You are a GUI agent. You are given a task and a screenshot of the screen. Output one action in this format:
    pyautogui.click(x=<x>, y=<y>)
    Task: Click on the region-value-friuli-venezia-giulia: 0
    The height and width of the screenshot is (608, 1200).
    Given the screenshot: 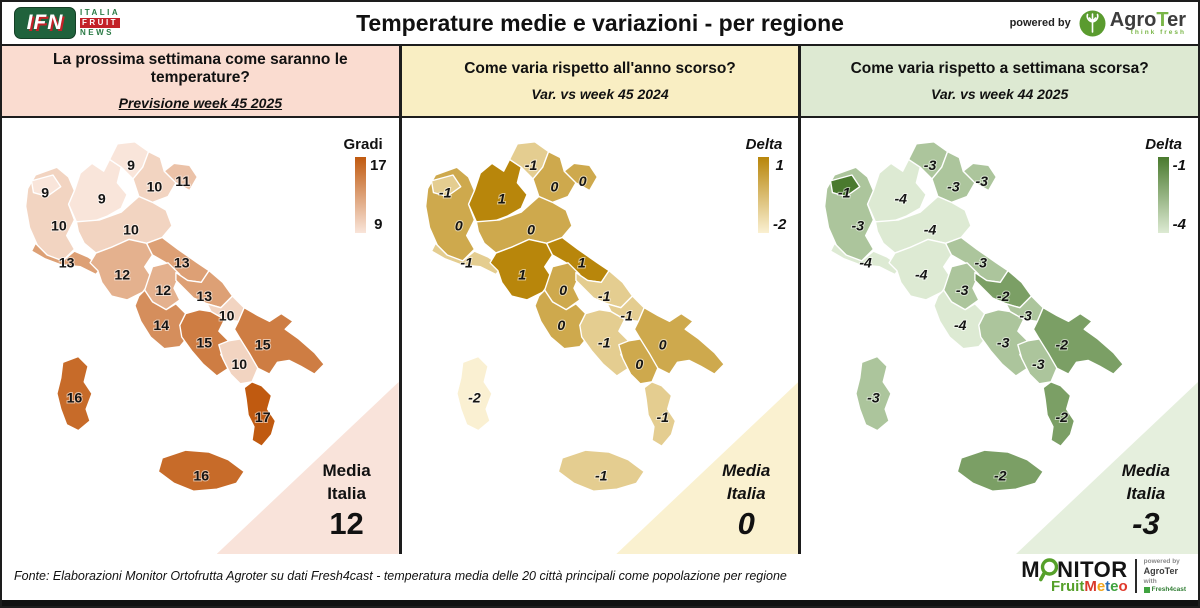 What is the action you would take?
    pyautogui.click(x=582, y=181)
    